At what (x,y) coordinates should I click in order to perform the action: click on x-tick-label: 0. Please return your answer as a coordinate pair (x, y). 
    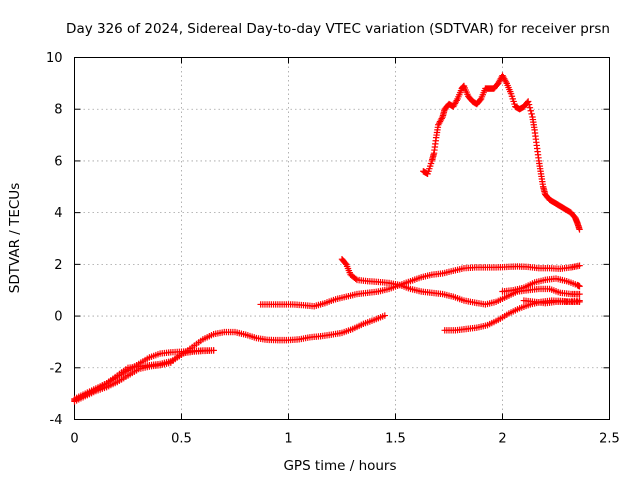
    Looking at the image, I should click on (74, 439).